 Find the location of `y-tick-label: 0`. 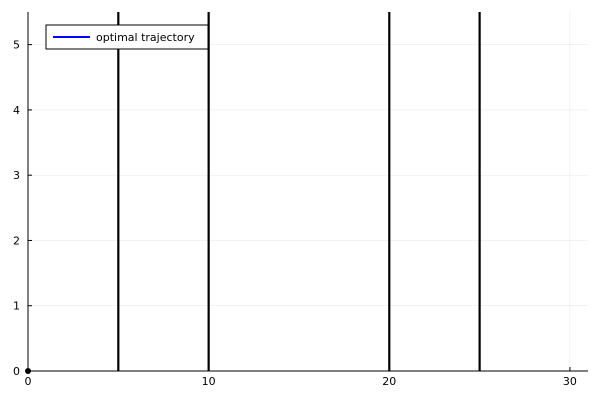

y-tick-label: 0 is located at coordinates (16, 371).